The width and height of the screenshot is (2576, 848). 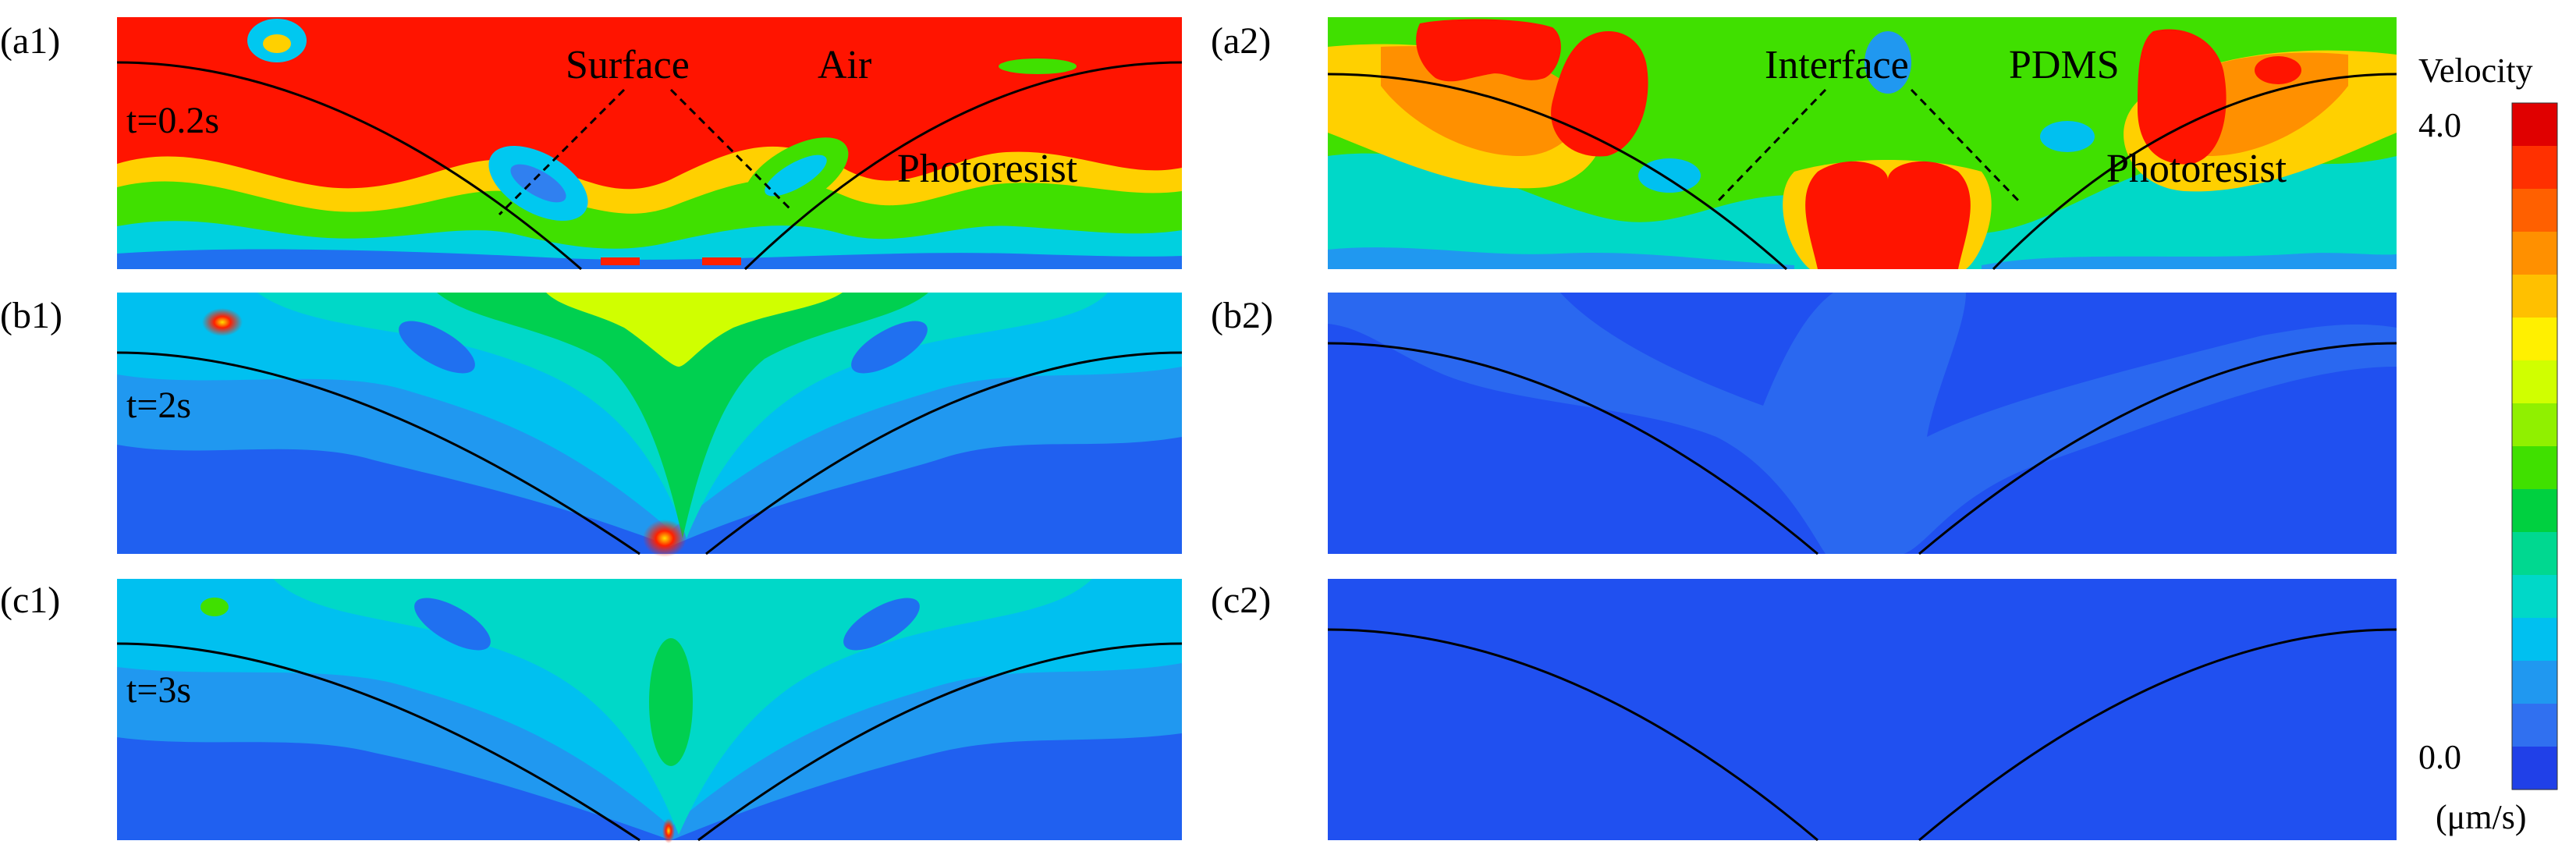 I want to click on field-green-band, so click(x=682, y=415).